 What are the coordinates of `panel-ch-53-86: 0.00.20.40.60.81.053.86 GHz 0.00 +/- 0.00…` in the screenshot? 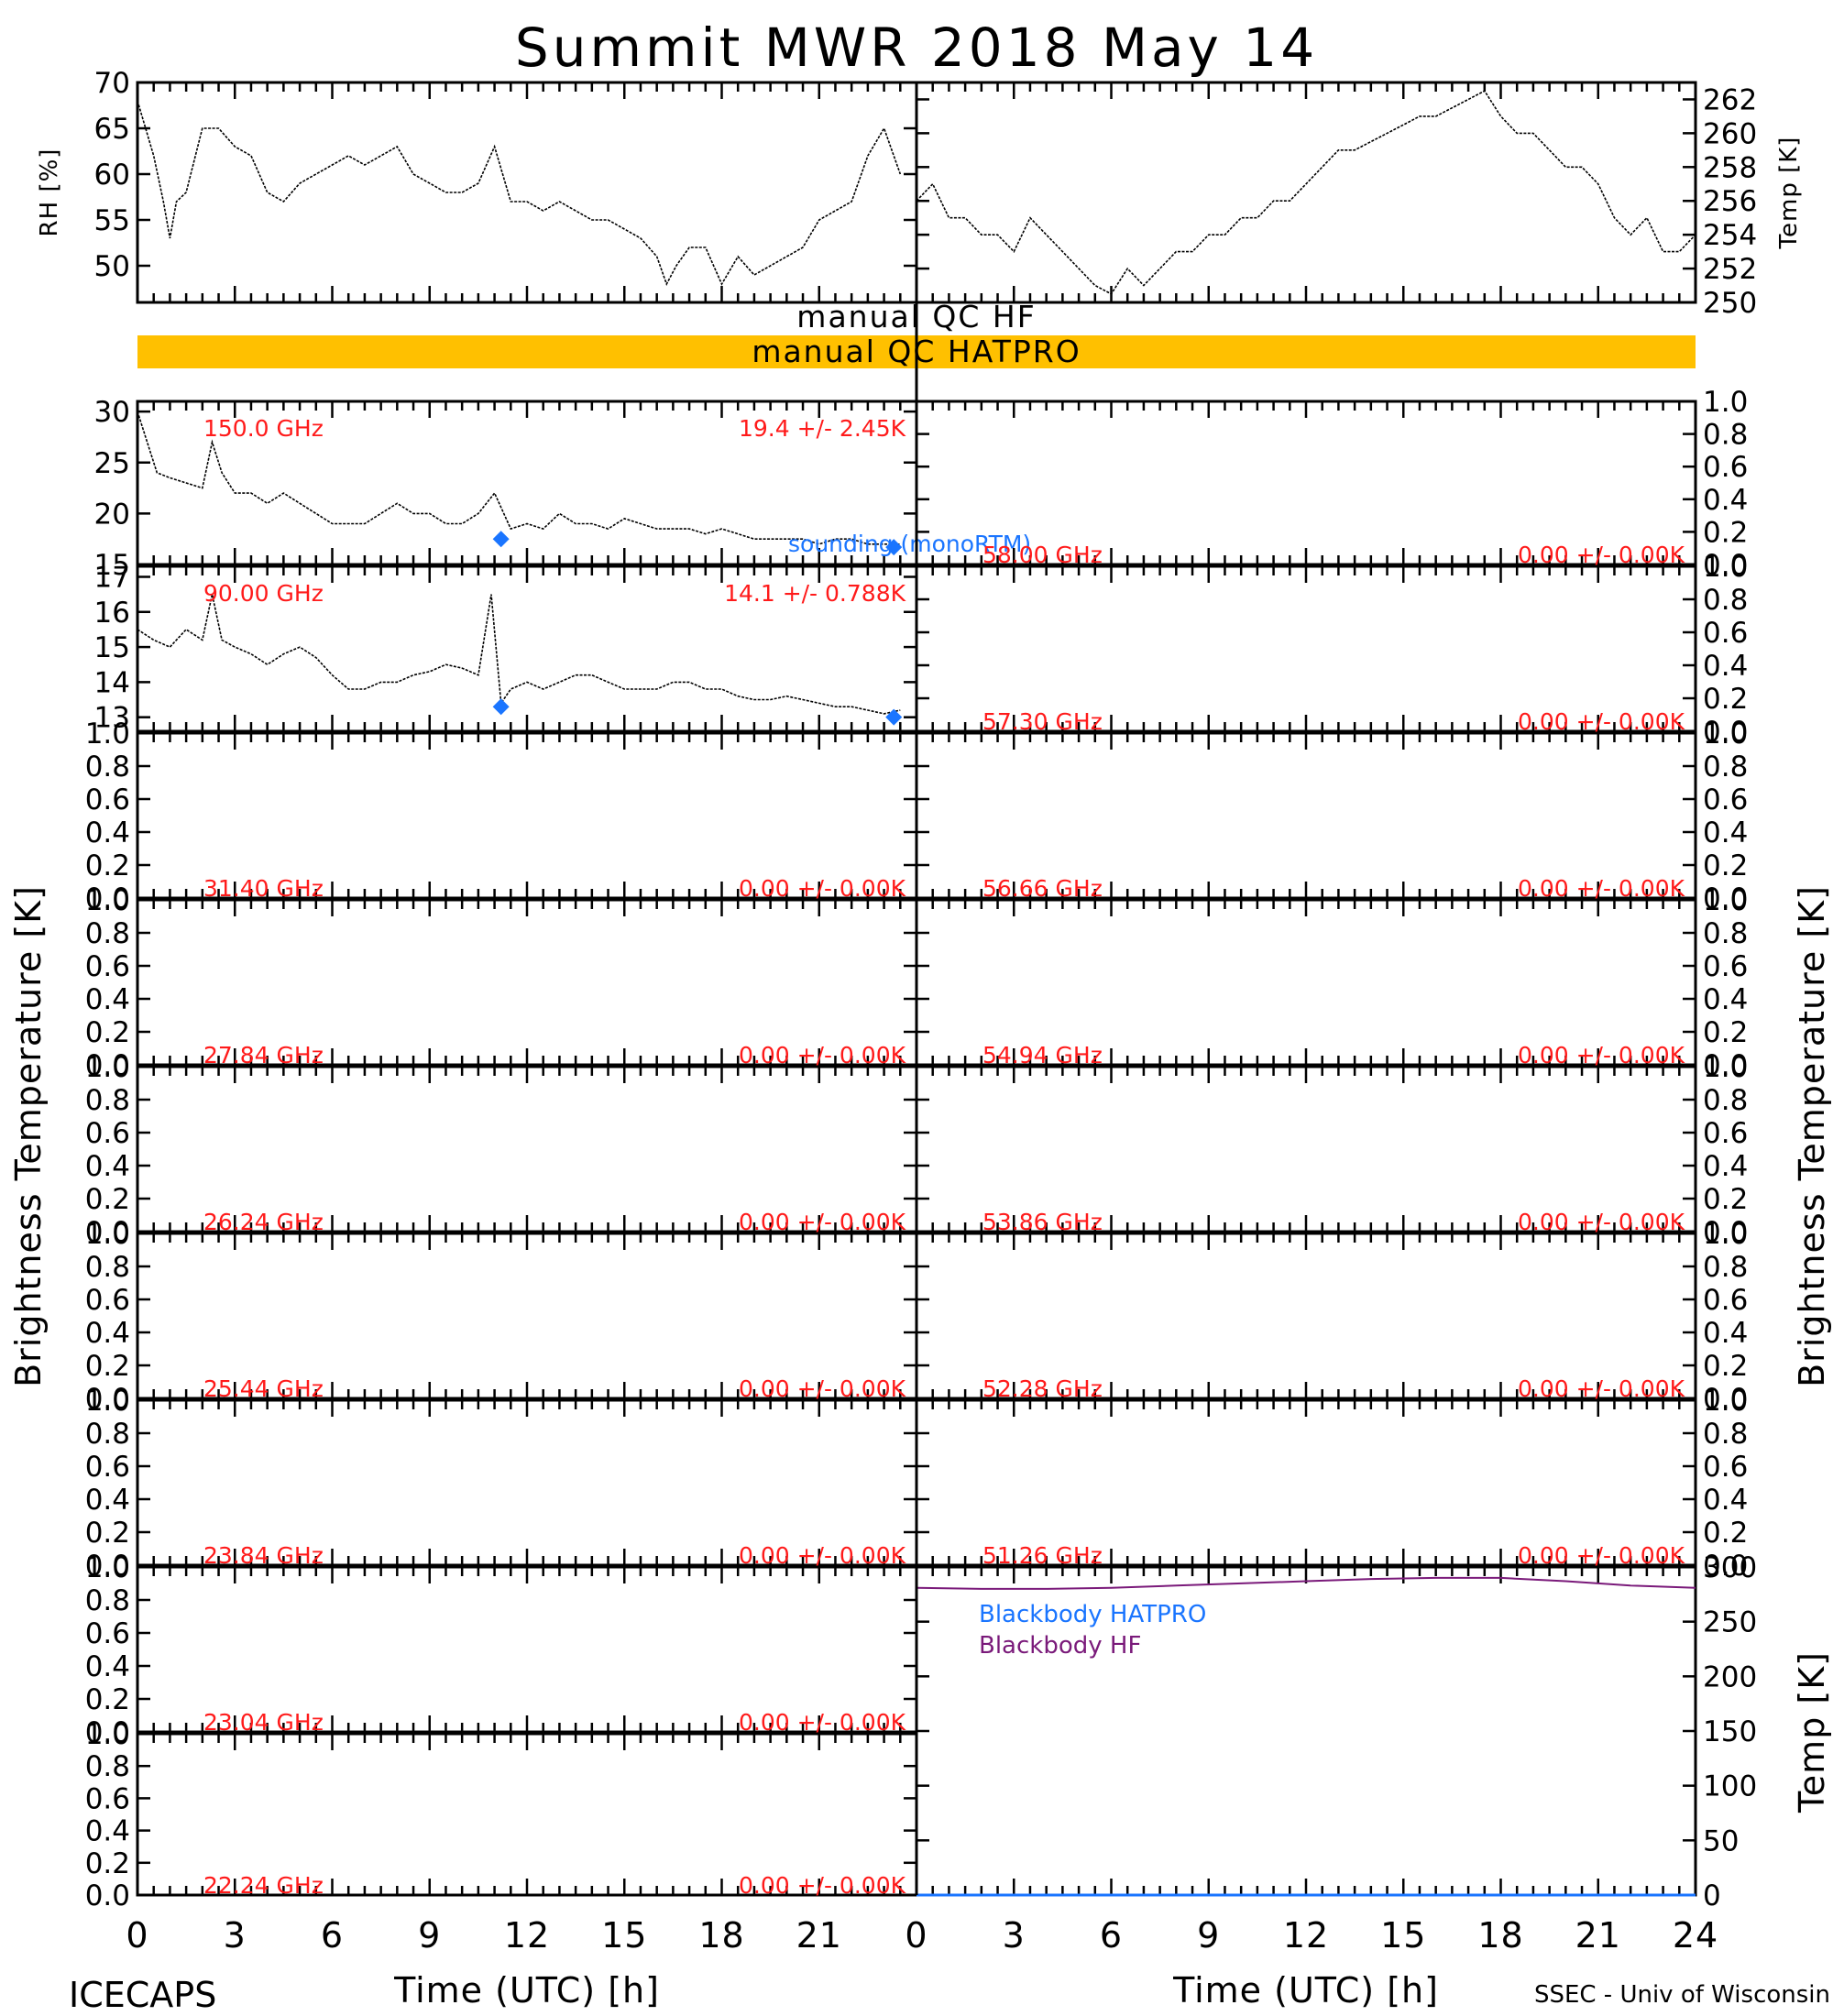 It's located at (1331, 1150).